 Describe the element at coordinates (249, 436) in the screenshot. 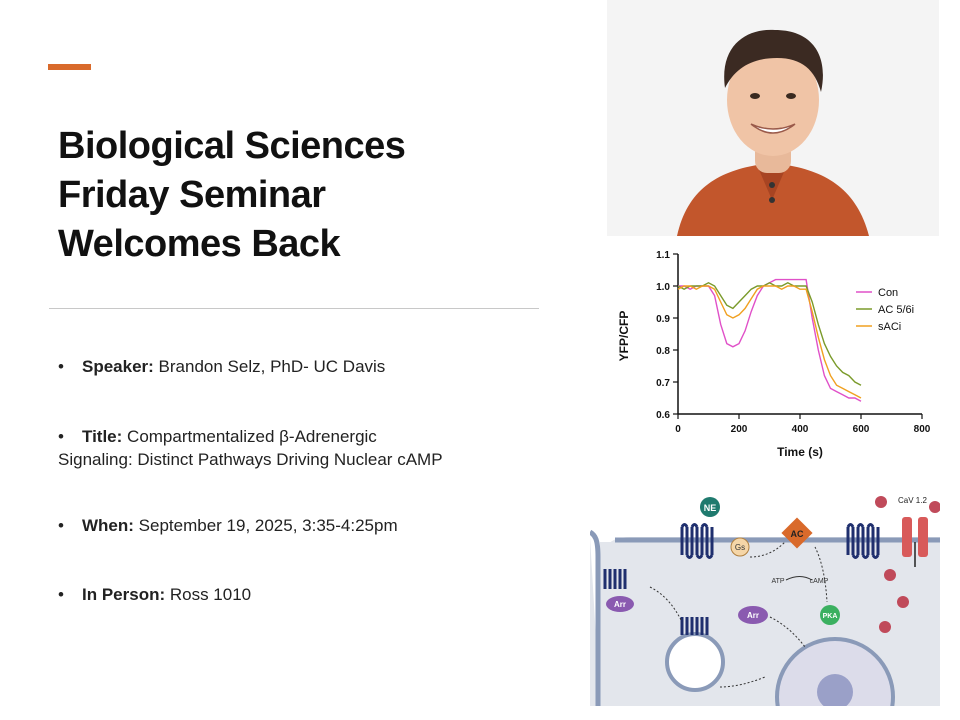

I see `talk-title-value: Compartmentalized β-Adrenergic` at that location.